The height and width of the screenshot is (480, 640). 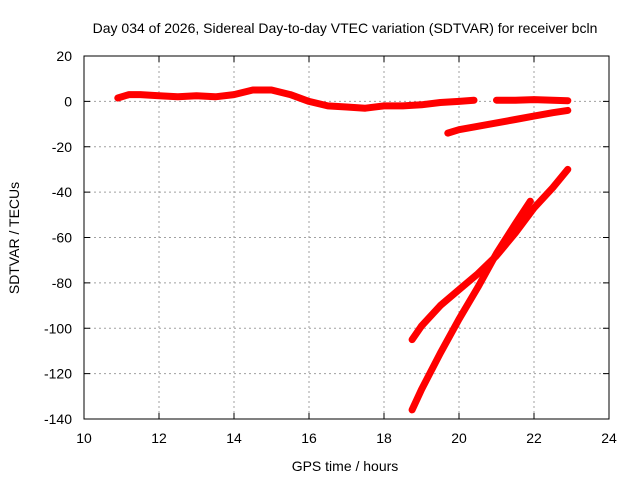 What do you see at coordinates (532, 100) in the screenshot?
I see `series-right-segment` at bounding box center [532, 100].